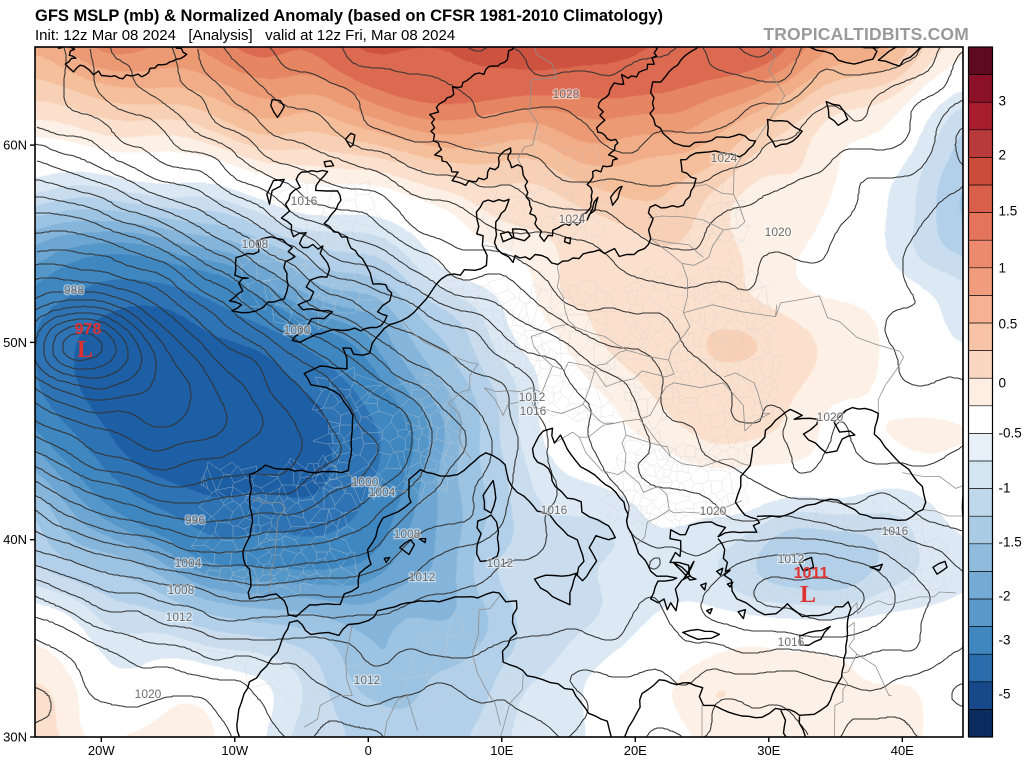 Image resolution: width=1024 pixels, height=762 pixels. I want to click on svg-text: 40N, so click(15, 539).